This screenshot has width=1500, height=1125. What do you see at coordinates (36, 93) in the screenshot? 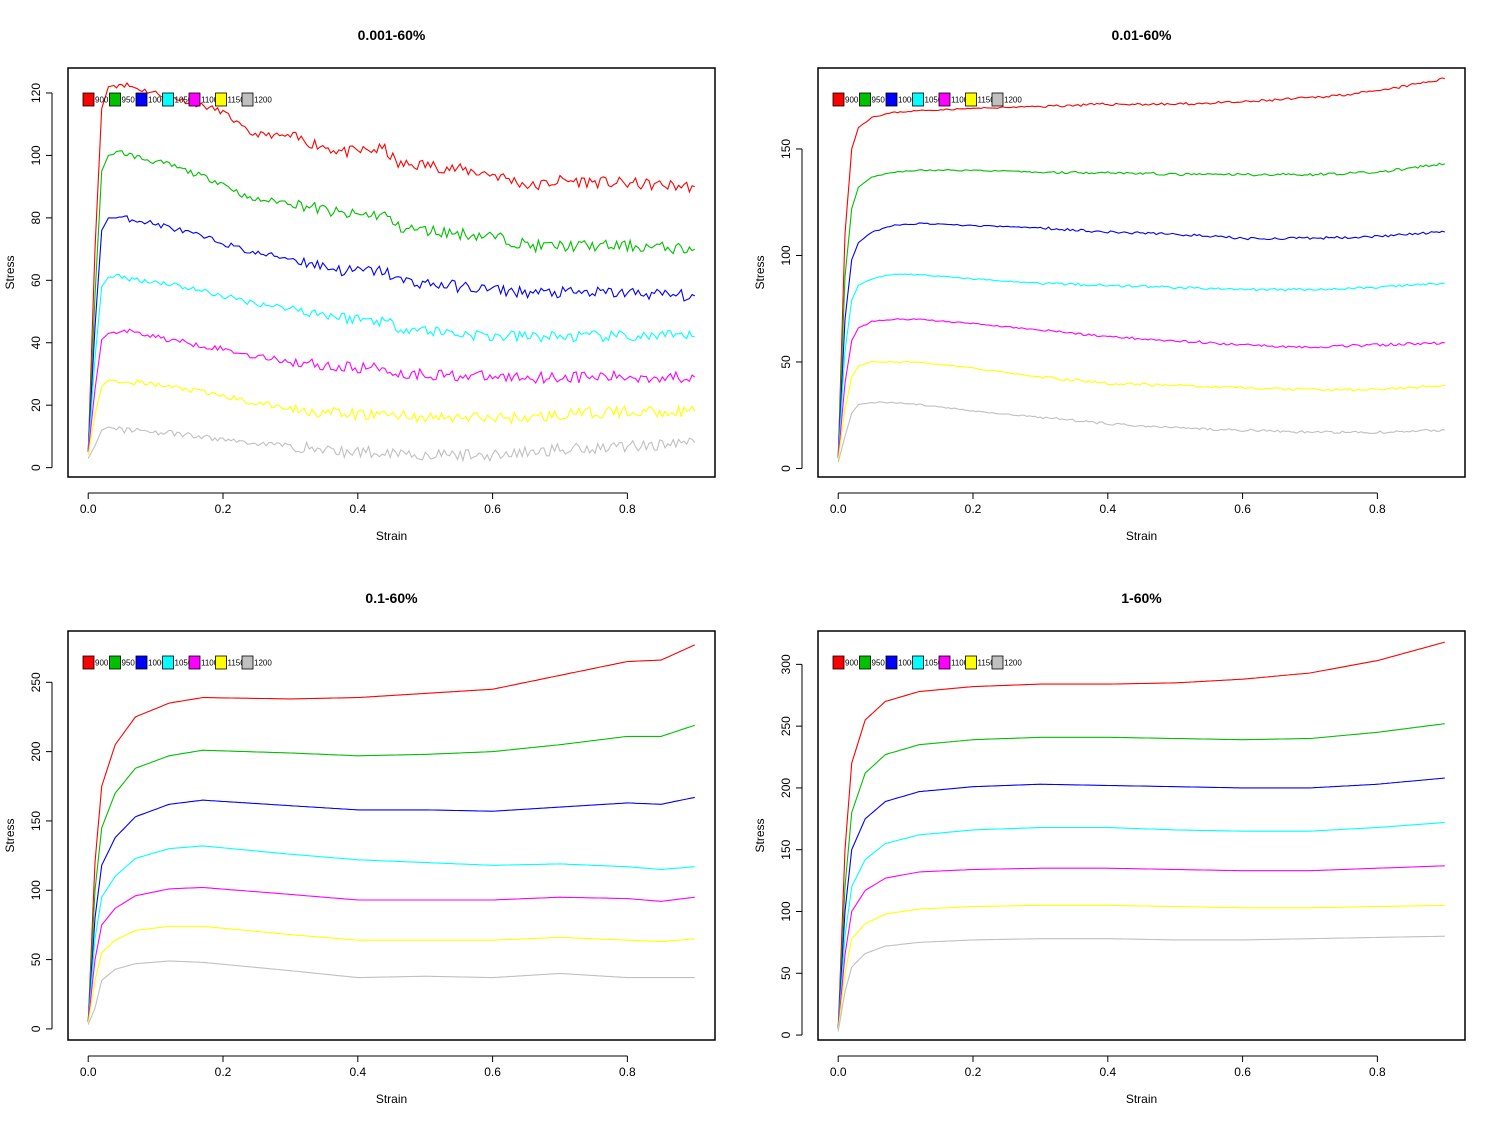
I see `y-tick-label: 120` at bounding box center [36, 93].